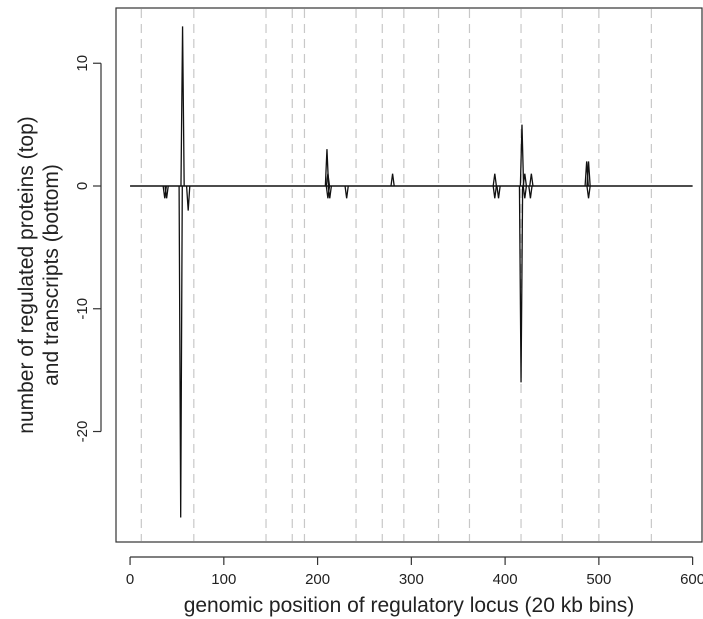 This screenshot has height=619, width=703. What do you see at coordinates (598, 579) in the screenshot?
I see `x-tick-label: 500` at bounding box center [598, 579].